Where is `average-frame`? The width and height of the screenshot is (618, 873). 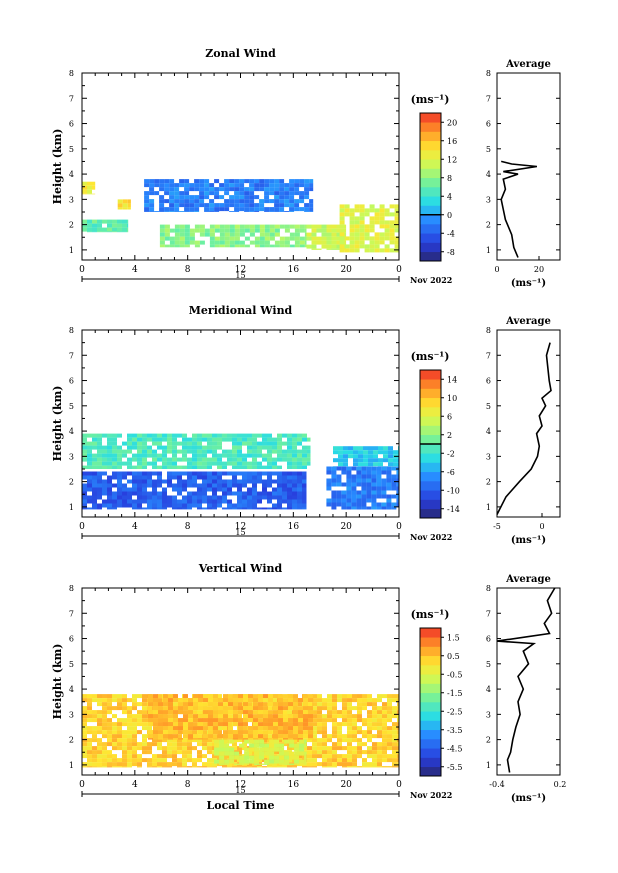
average-frame is located at coordinates (528, 166).